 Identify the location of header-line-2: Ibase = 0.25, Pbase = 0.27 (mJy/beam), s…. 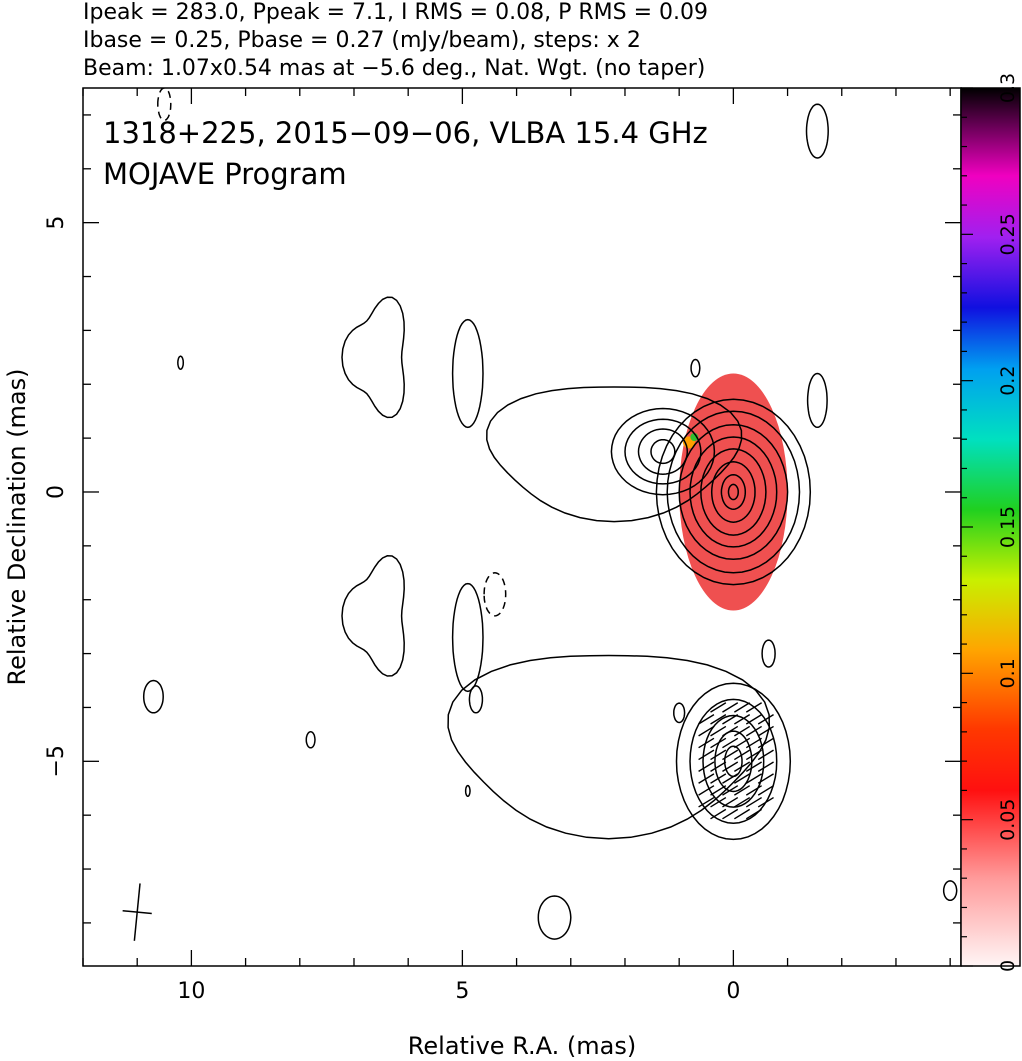
(362, 40).